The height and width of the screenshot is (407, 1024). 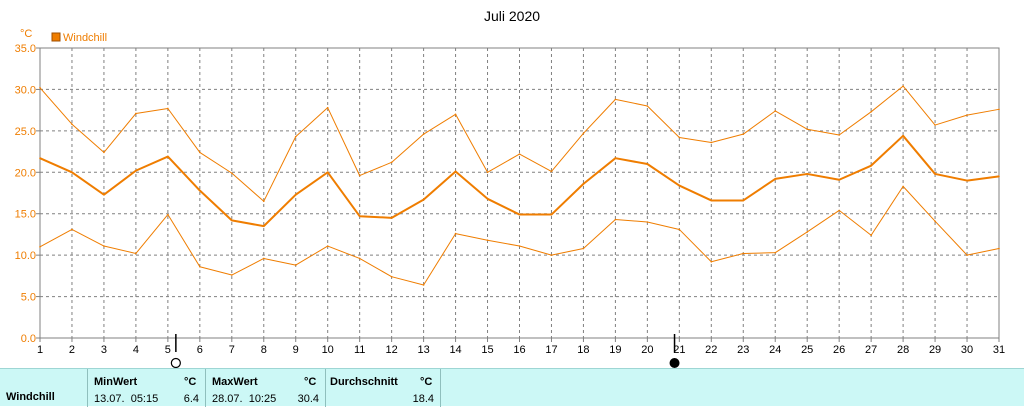 What do you see at coordinates (25, 215) in the screenshot?
I see `y-tick-label: 15.0` at bounding box center [25, 215].